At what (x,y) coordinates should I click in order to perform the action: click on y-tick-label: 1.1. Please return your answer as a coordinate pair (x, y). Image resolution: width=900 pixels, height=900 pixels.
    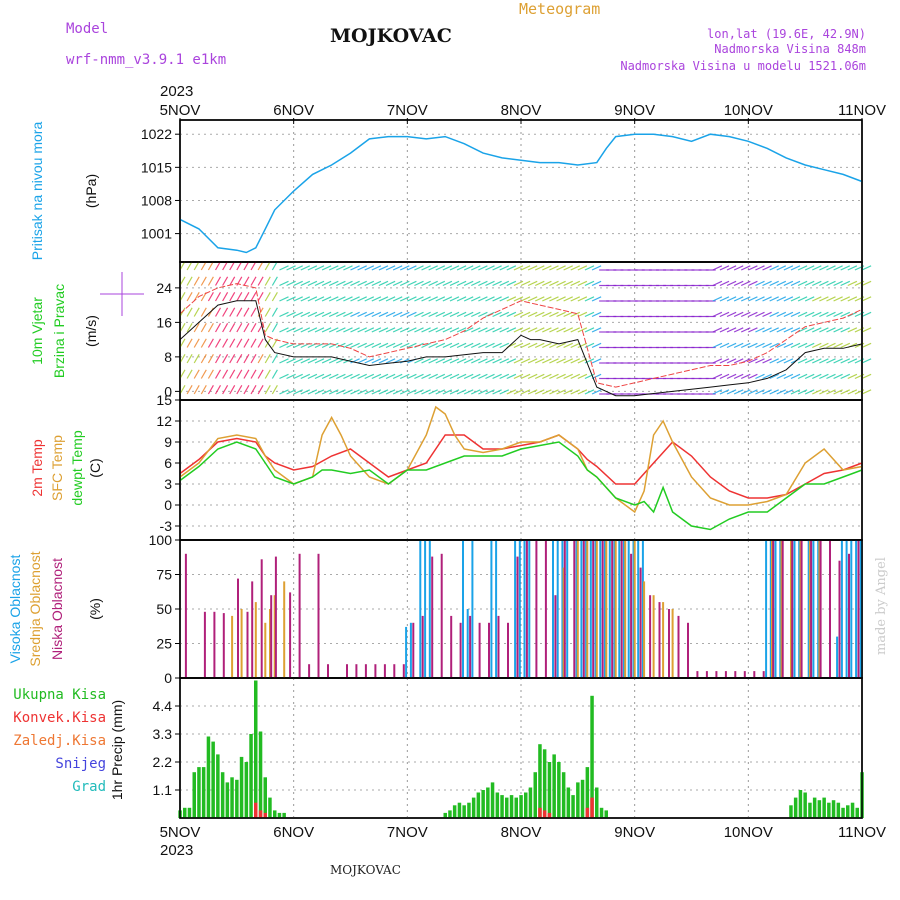
    Looking at the image, I should click on (163, 790).